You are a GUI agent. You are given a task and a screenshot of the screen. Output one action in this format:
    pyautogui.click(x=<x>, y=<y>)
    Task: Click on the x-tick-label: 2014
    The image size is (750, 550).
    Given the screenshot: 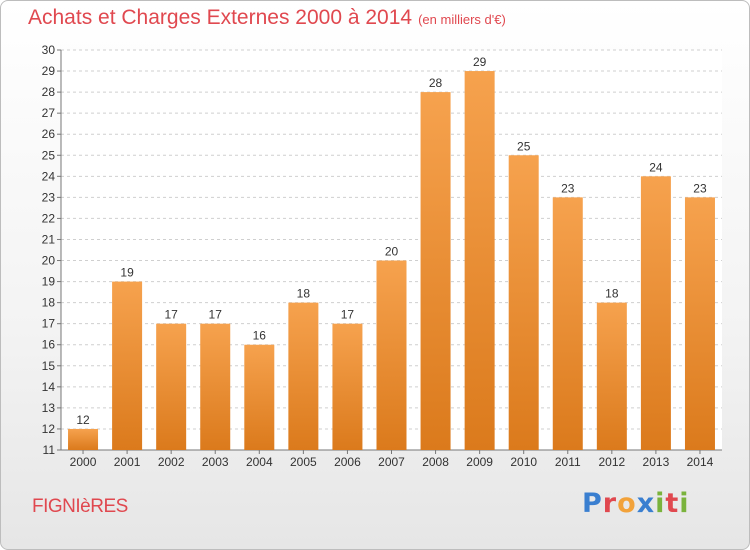 What is the action you would take?
    pyautogui.click(x=700, y=462)
    